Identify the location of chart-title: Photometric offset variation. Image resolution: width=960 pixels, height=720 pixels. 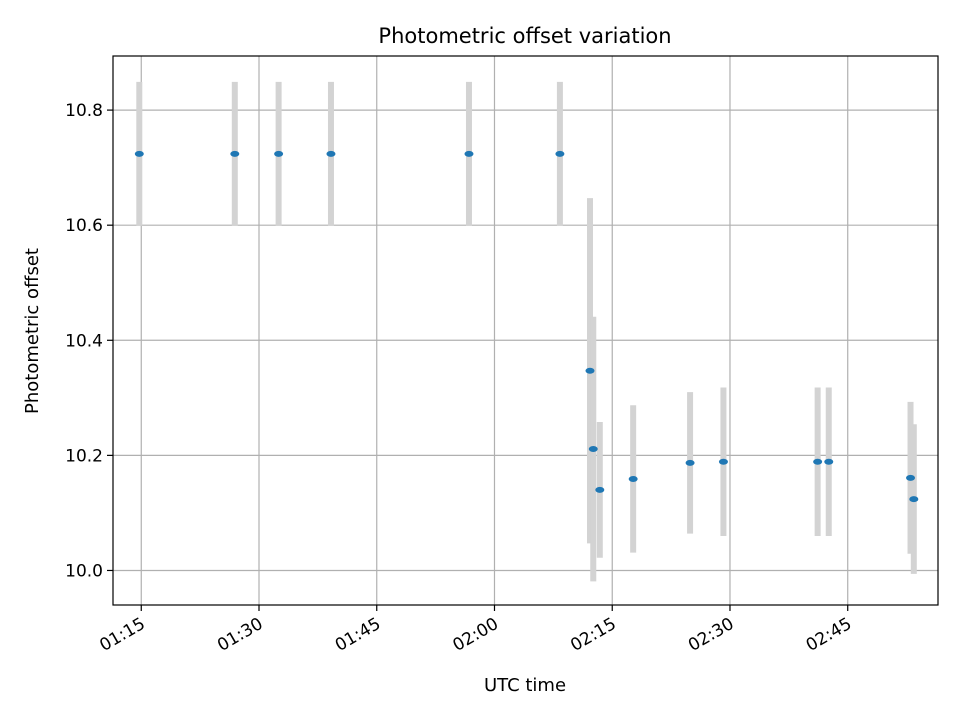
(524, 36).